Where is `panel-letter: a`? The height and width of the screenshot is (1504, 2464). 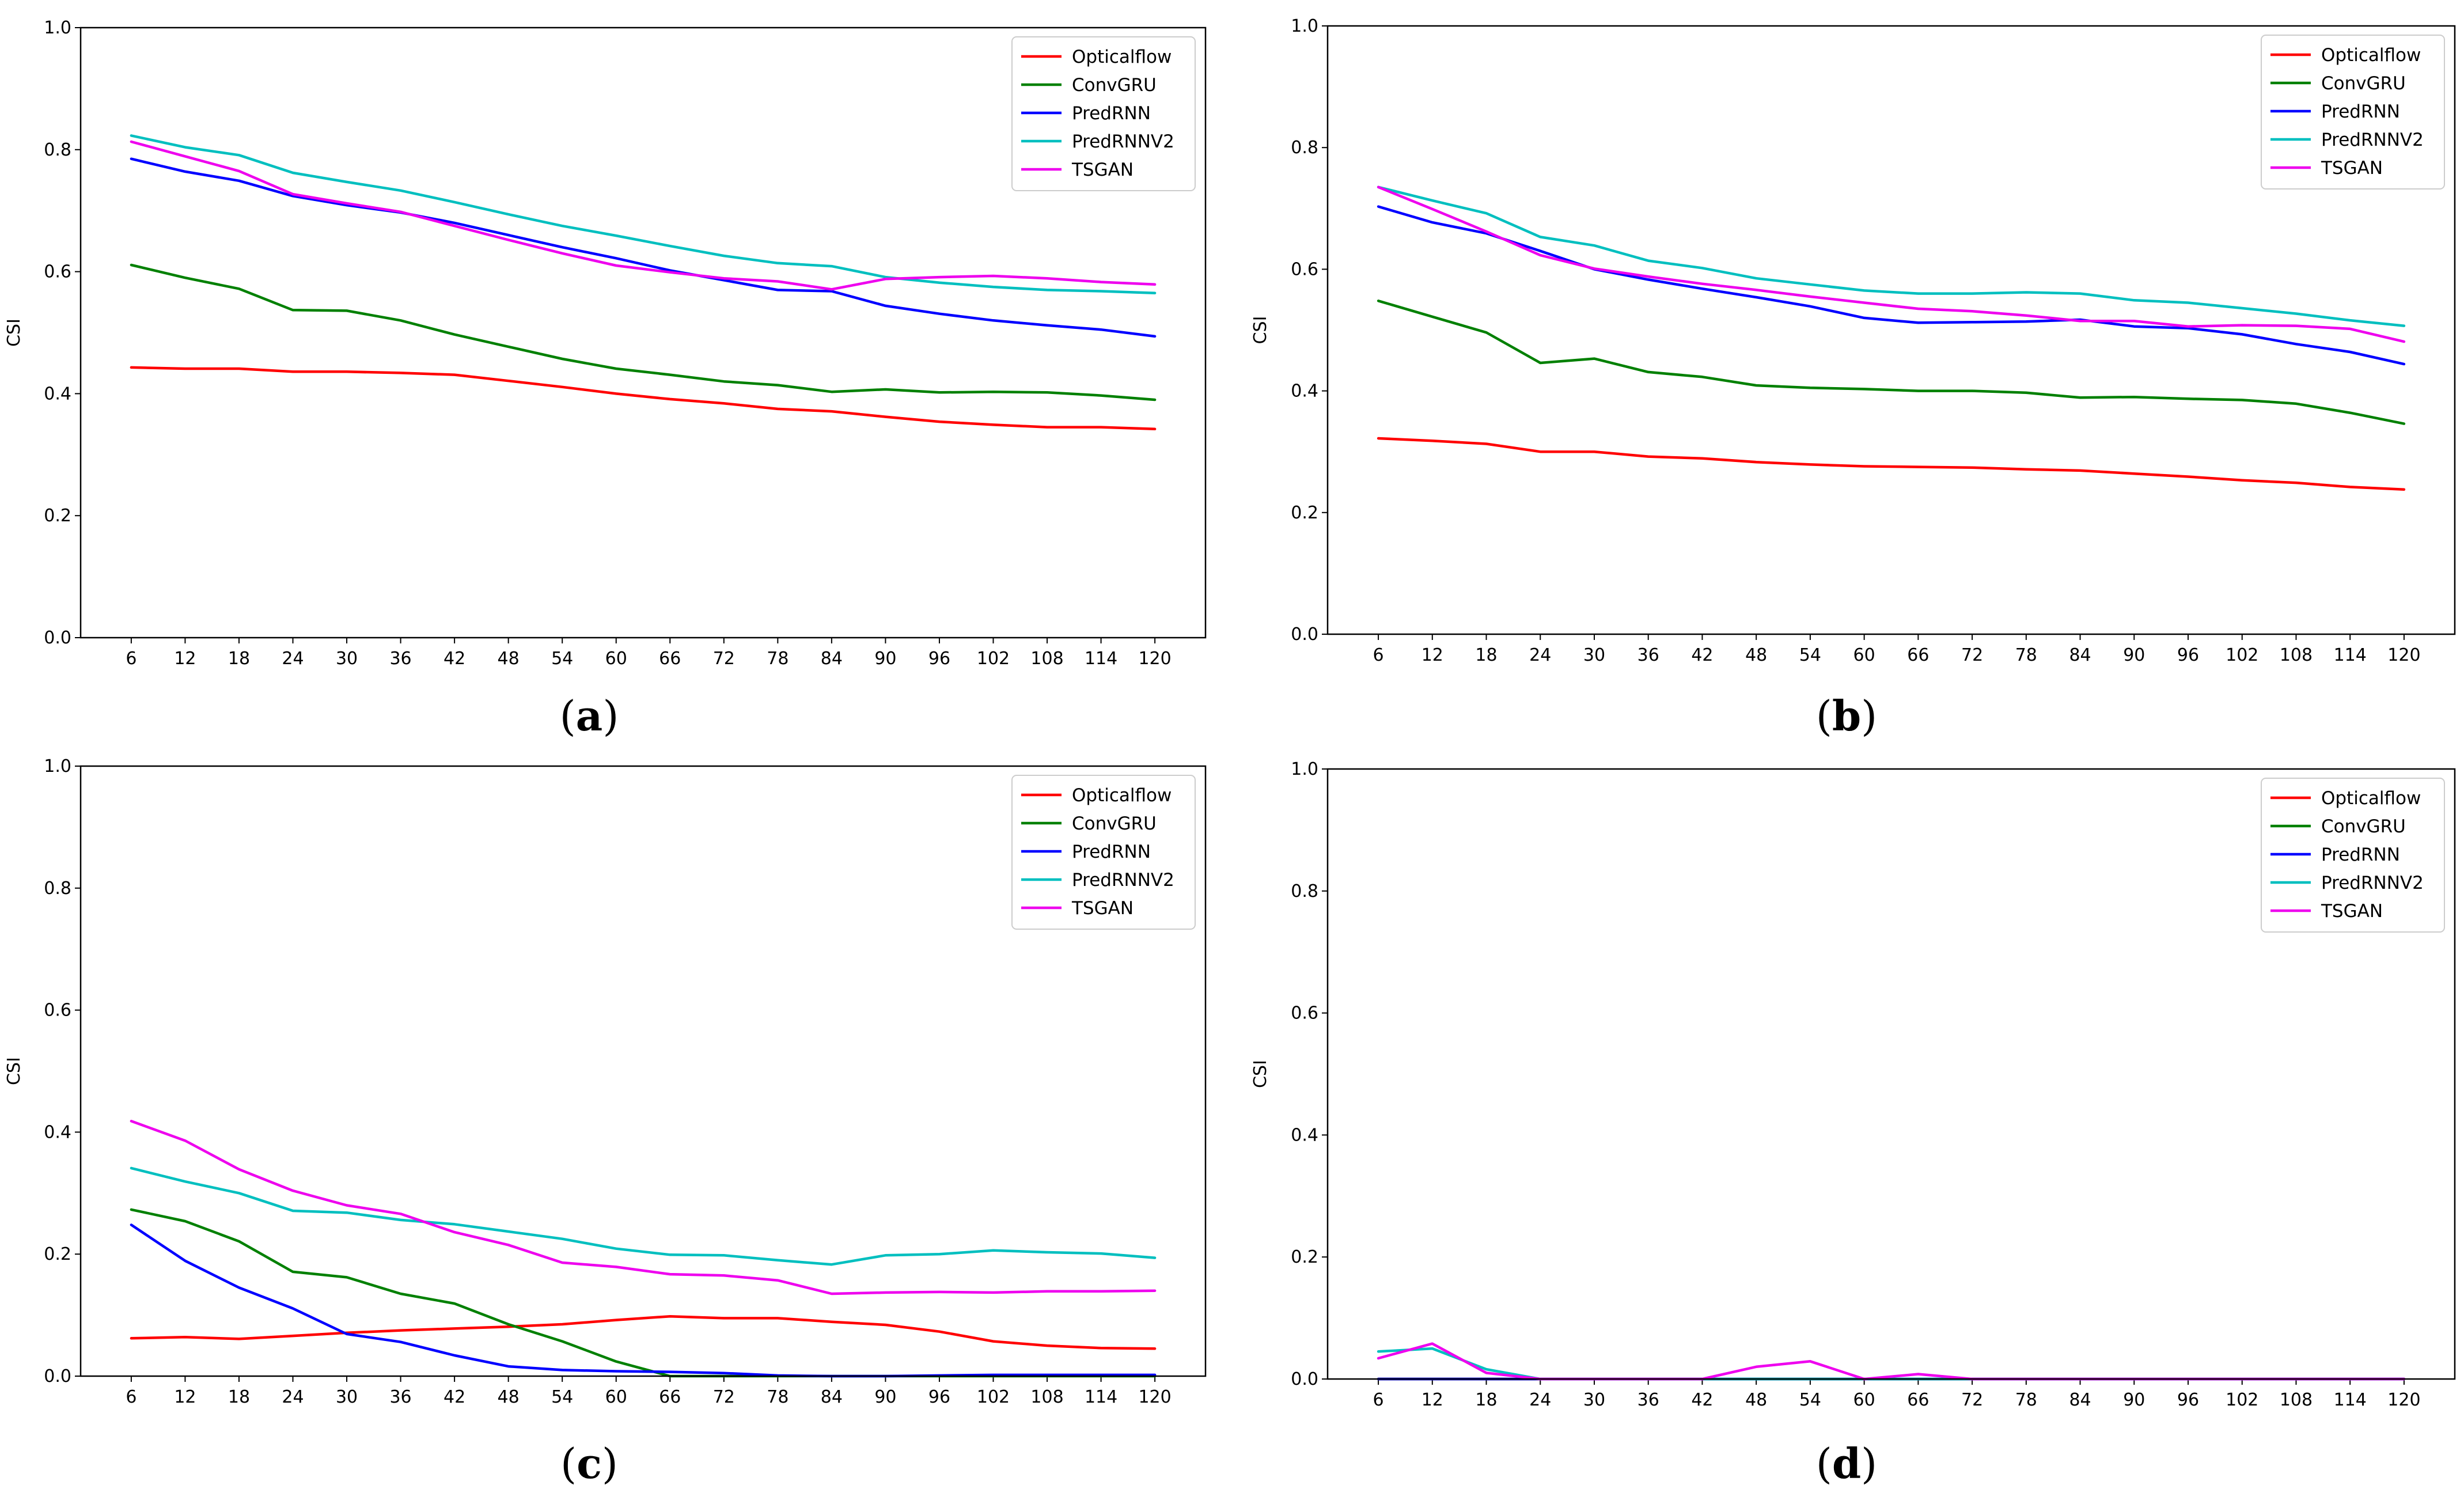 panel-letter: a is located at coordinates (589, 716).